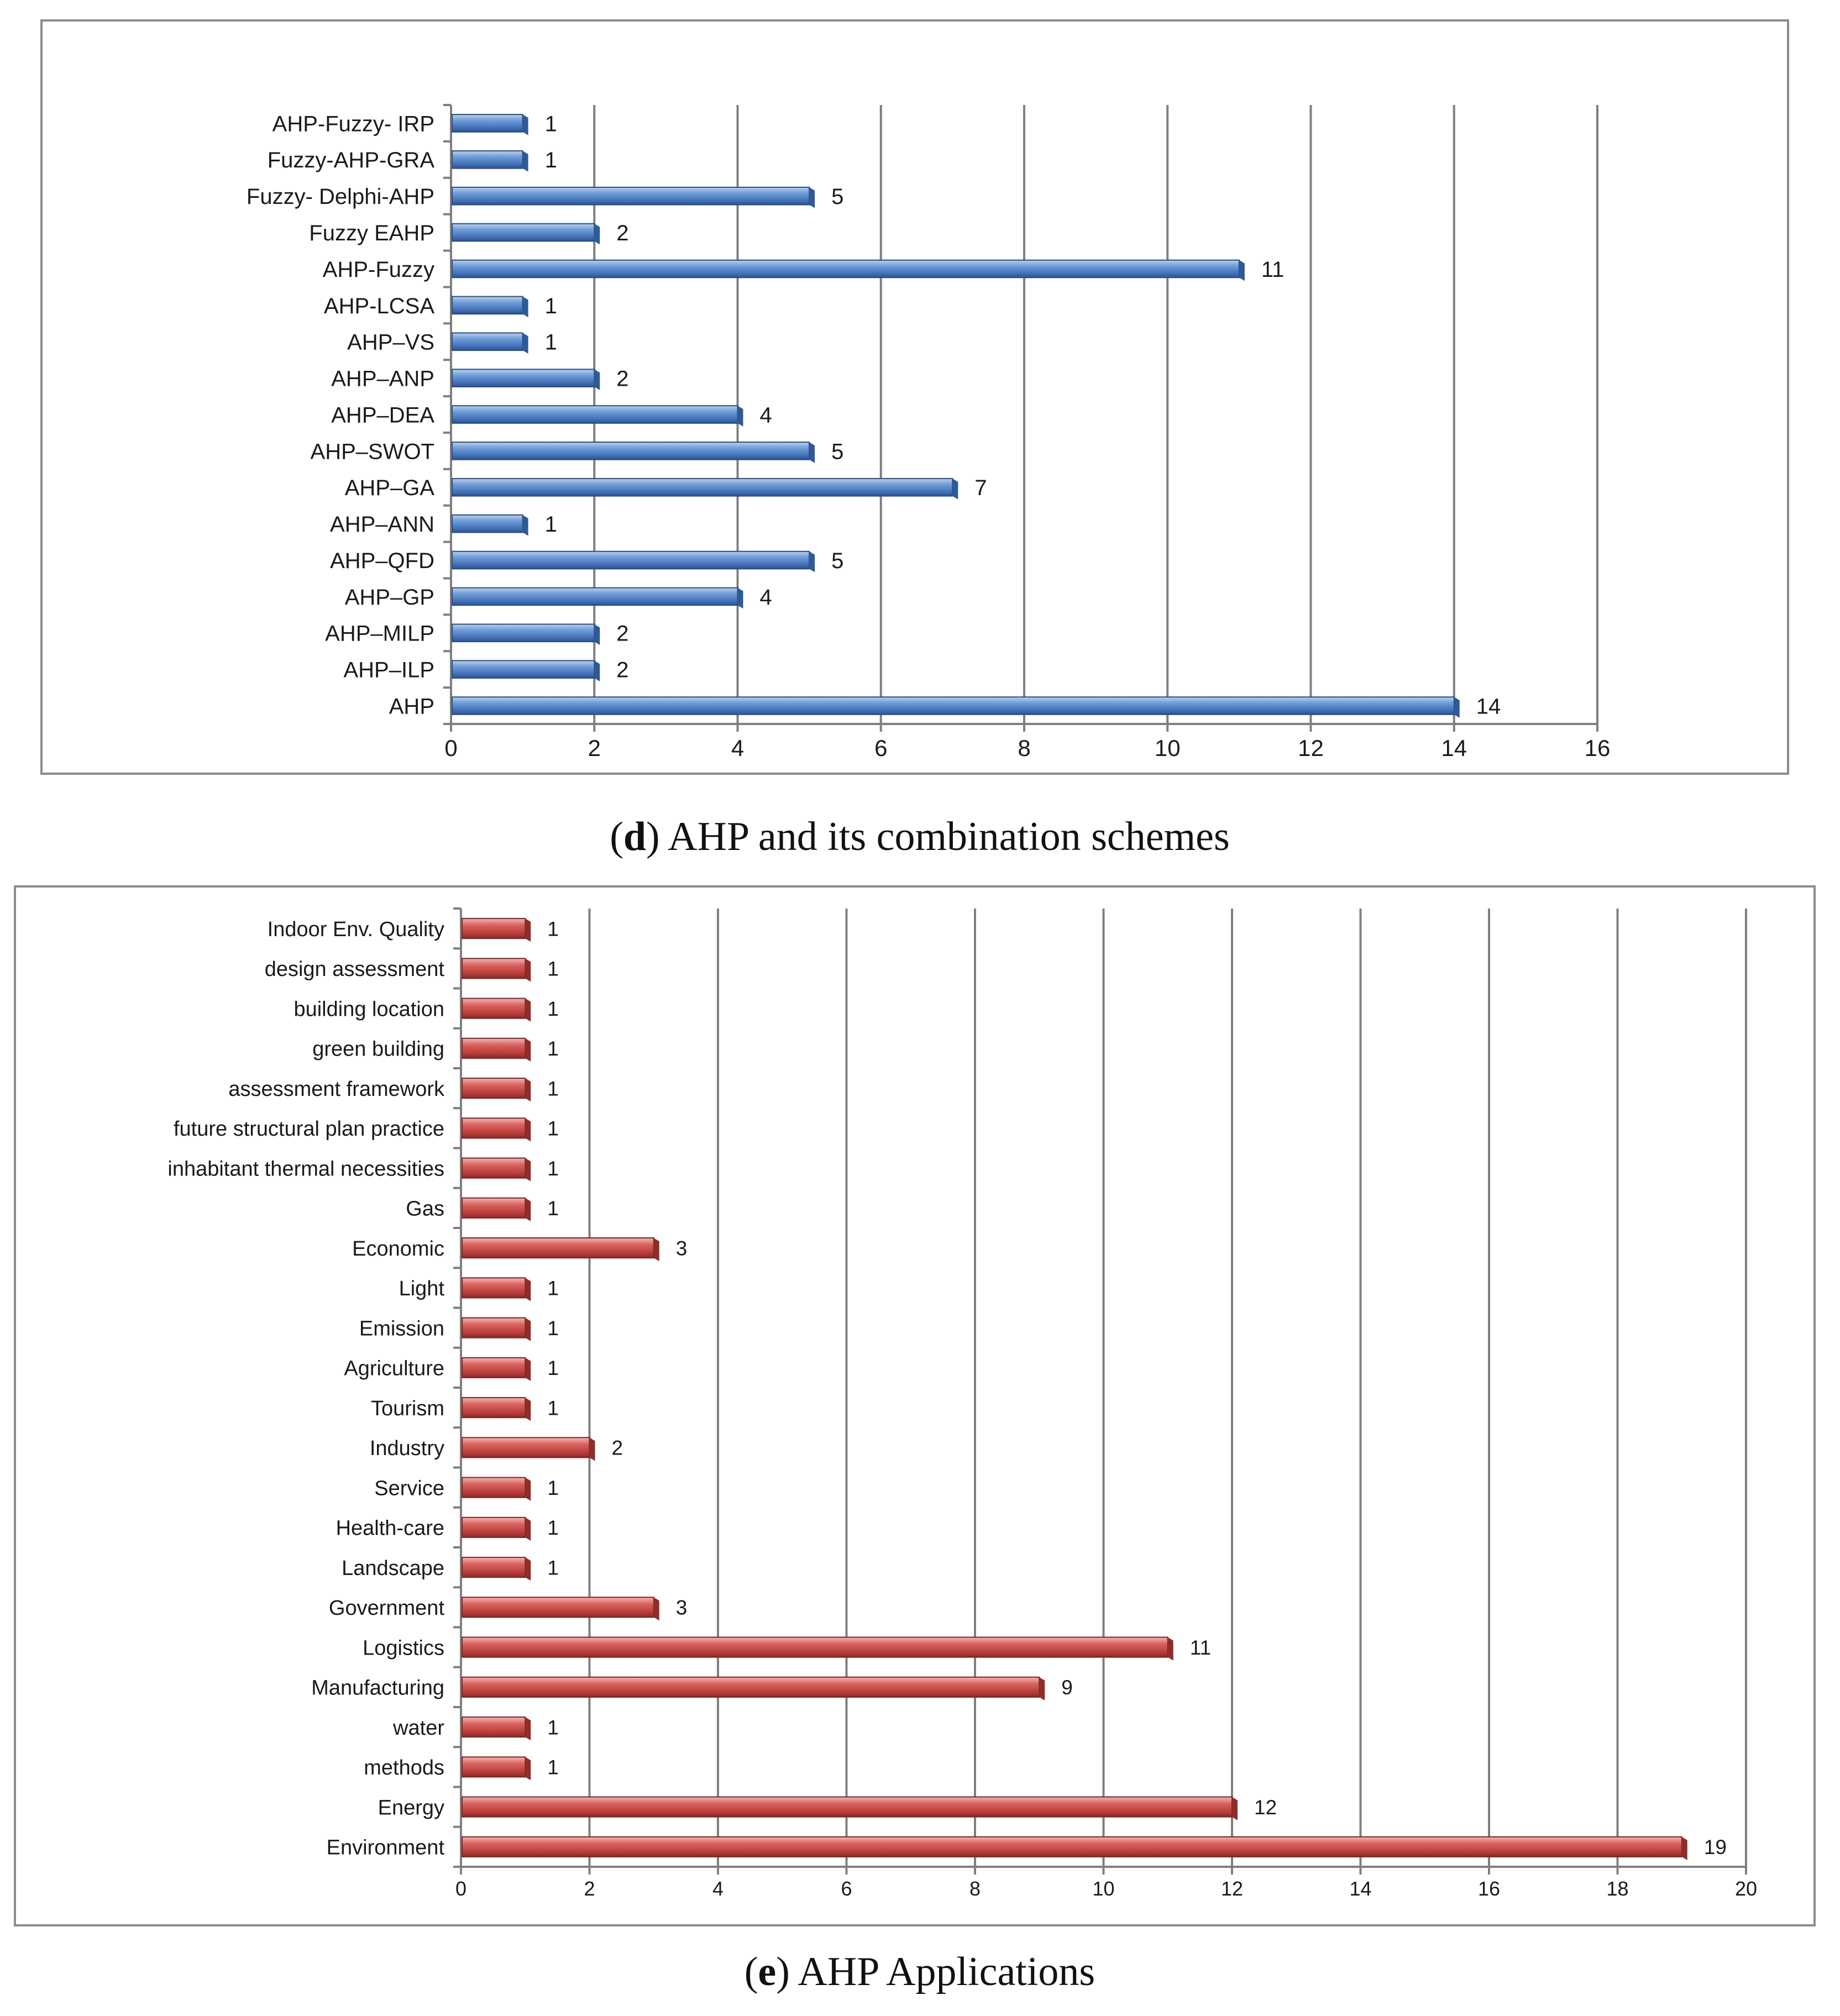 The image size is (1840, 2016). Describe the element at coordinates (377, 1688) in the screenshot. I see `category-label: Manufacturing` at that location.